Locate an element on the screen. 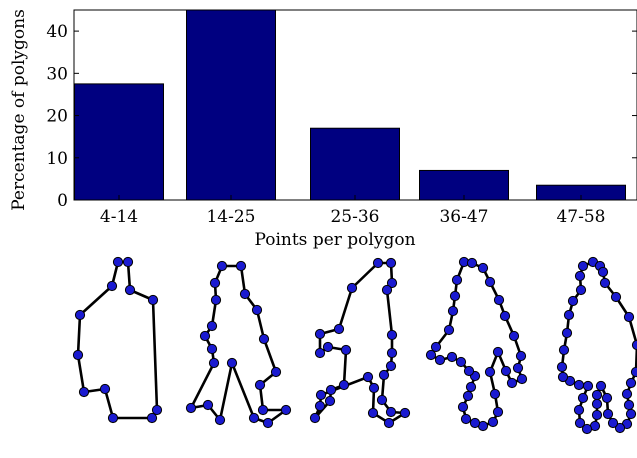 The image size is (637, 458). y-tick-label: 30 is located at coordinates (57, 74).